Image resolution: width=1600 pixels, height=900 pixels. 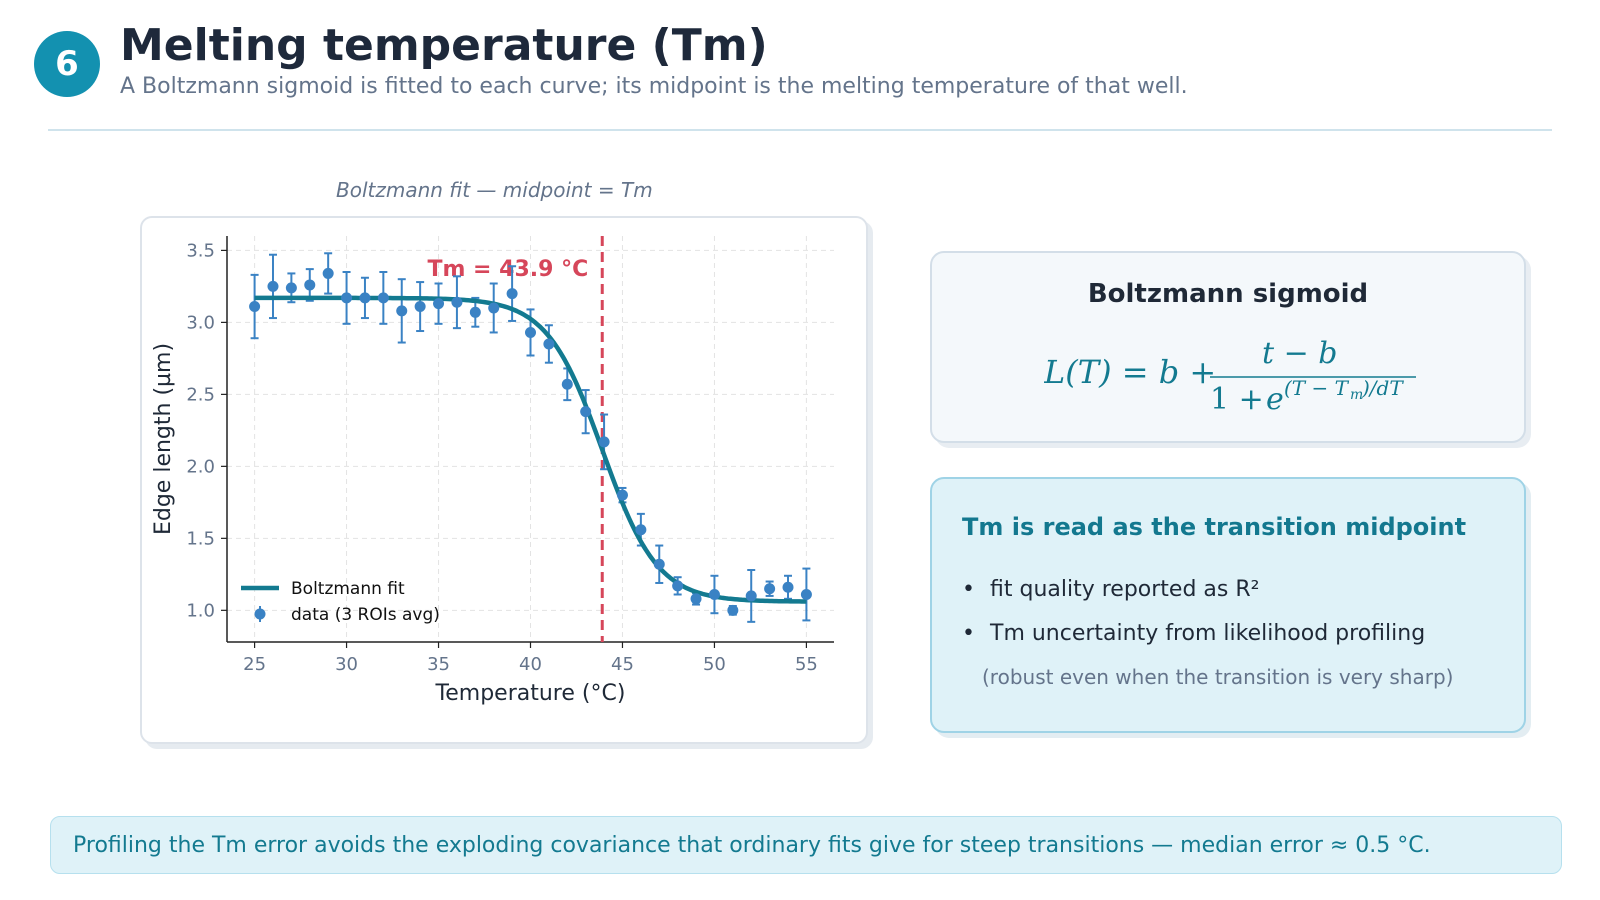 What do you see at coordinates (1214, 527) in the screenshot?
I see `info-title: Tm is read as the transition midpoint` at bounding box center [1214, 527].